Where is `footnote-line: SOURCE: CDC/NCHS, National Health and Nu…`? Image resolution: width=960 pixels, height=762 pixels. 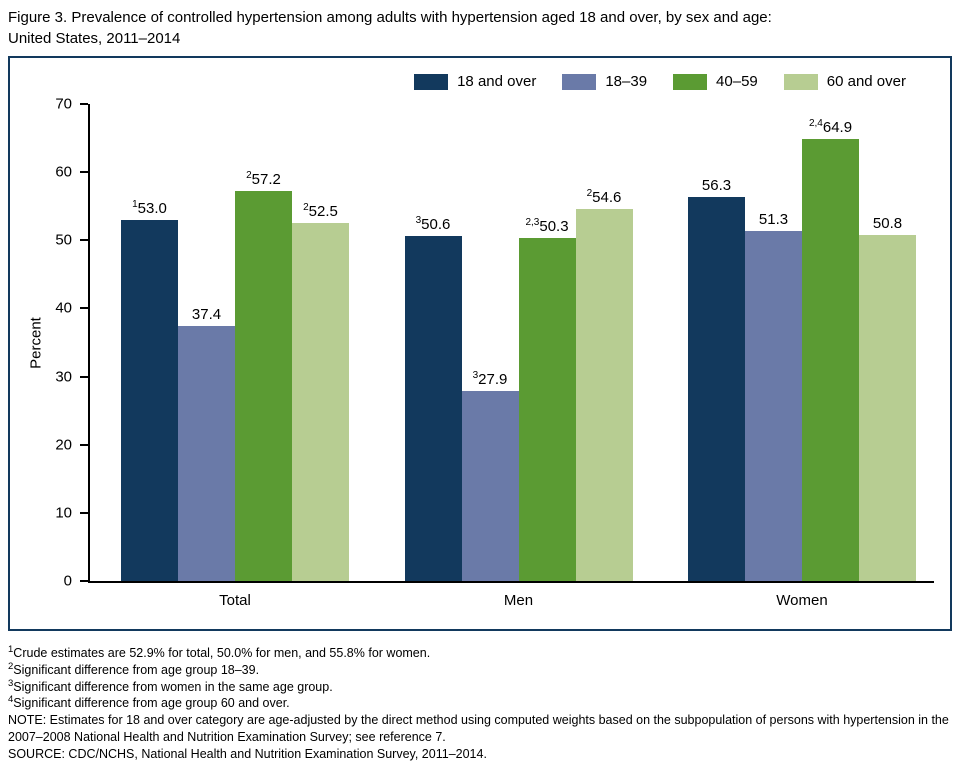
footnote-line: SOURCE: CDC/NCHS, National Health and Nu… is located at coordinates (479, 754).